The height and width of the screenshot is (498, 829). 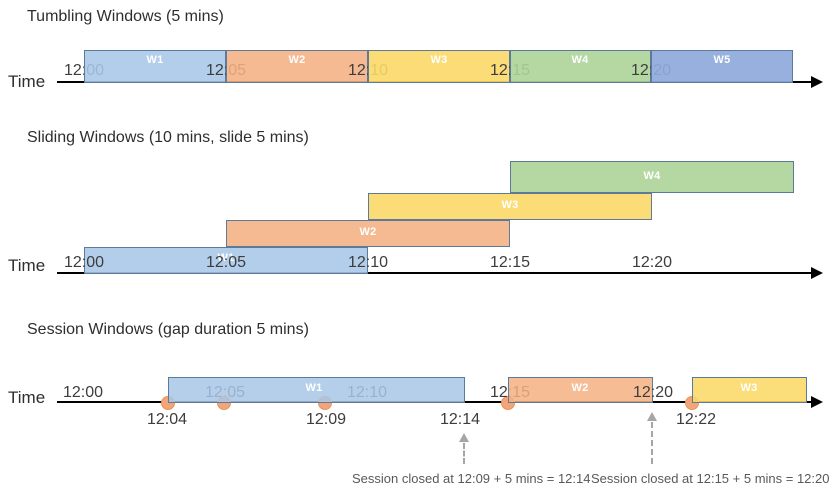 I want to click on sliding-window-w1, so click(x=226, y=260).